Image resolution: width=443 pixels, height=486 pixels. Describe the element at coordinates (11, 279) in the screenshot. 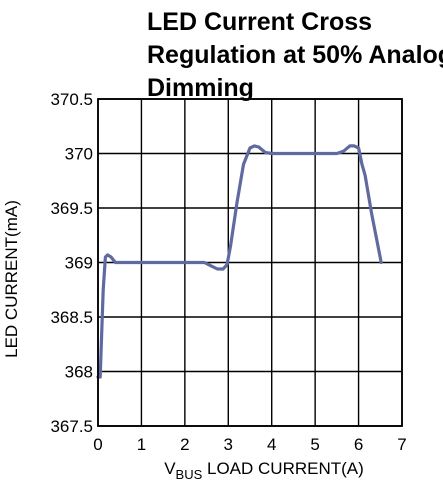

I see `y-axis-label: LED CURRENT(mA)` at that location.